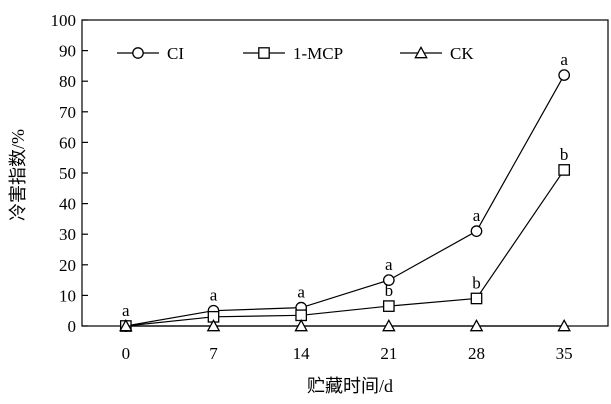 The image size is (611, 404). I want to click on x-tick-label: 14, so click(302, 353).